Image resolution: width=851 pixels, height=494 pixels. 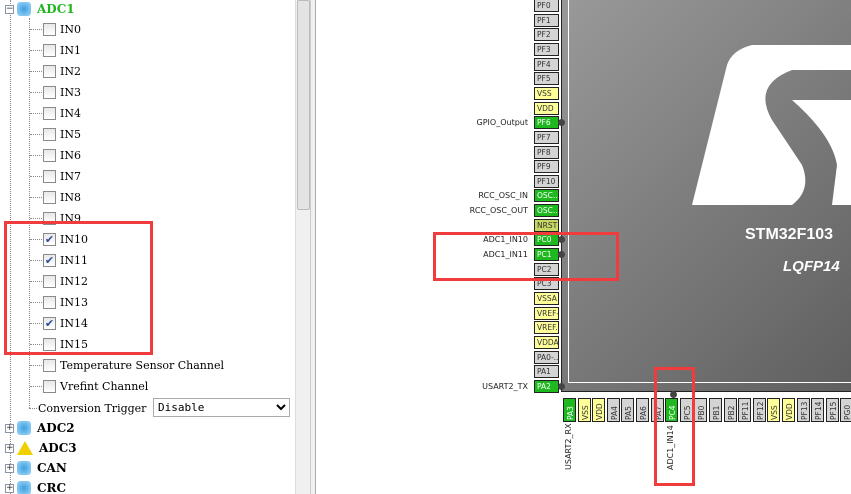 I want to click on collapse-icon: −, so click(x=9, y=8).